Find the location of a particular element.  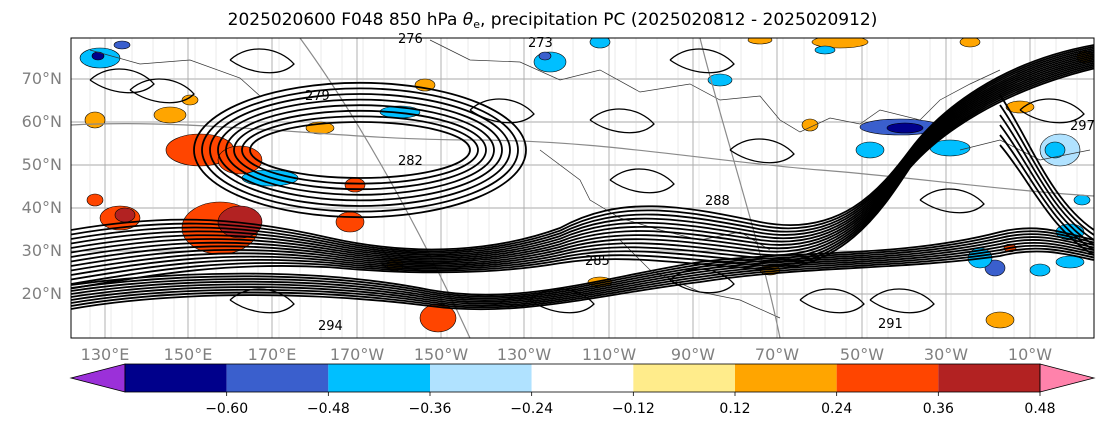

contour-label: 288 is located at coordinates (717, 201).